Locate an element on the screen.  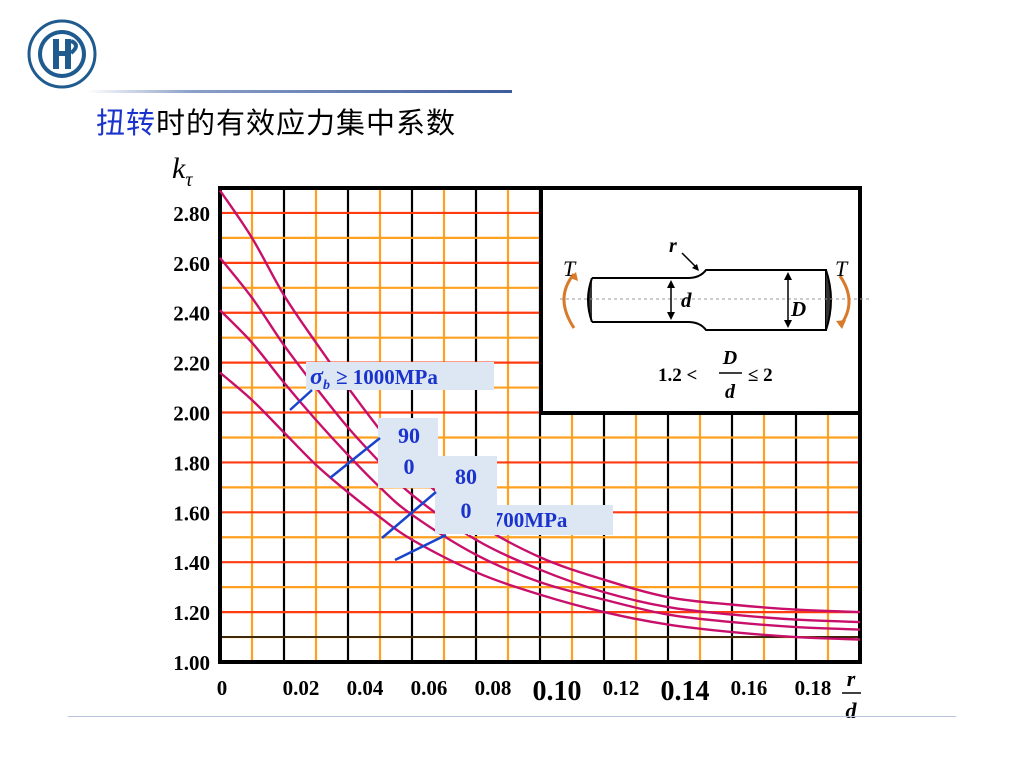
header-rule is located at coordinates (299, 91).